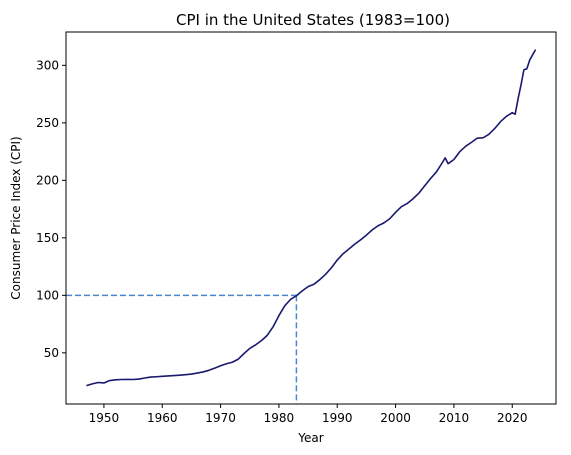 Image resolution: width=571 pixels, height=455 pixels. Describe the element at coordinates (162, 418) in the screenshot. I see `x-tick-label: 1960` at that location.